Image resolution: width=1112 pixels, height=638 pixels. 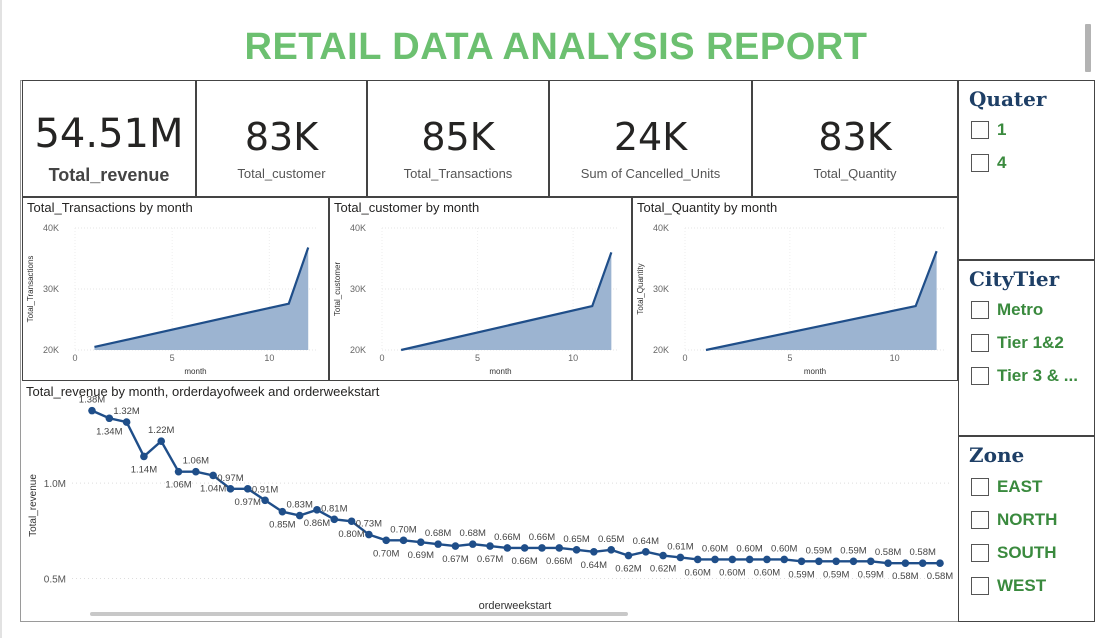 I want to click on x-tick-label: 0, so click(x=74, y=358).